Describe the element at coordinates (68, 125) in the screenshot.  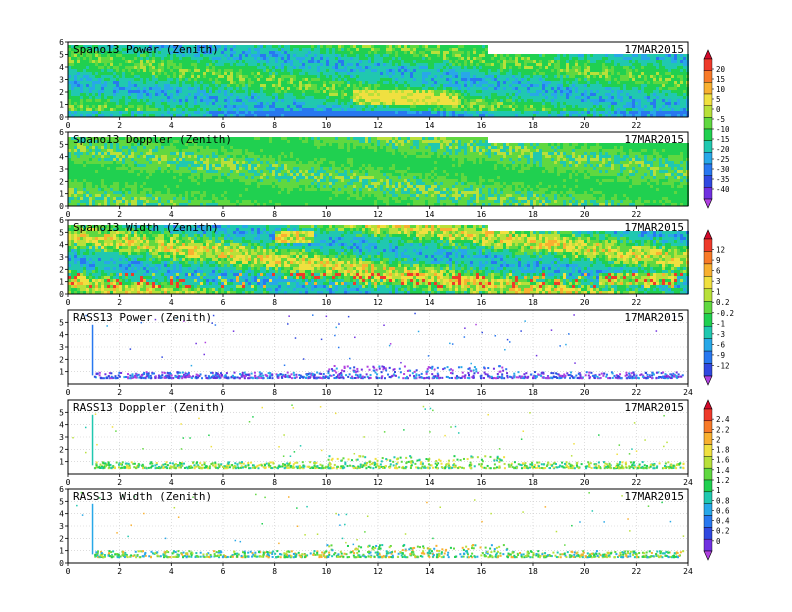
I see `x-tick-label: 0` at that location.